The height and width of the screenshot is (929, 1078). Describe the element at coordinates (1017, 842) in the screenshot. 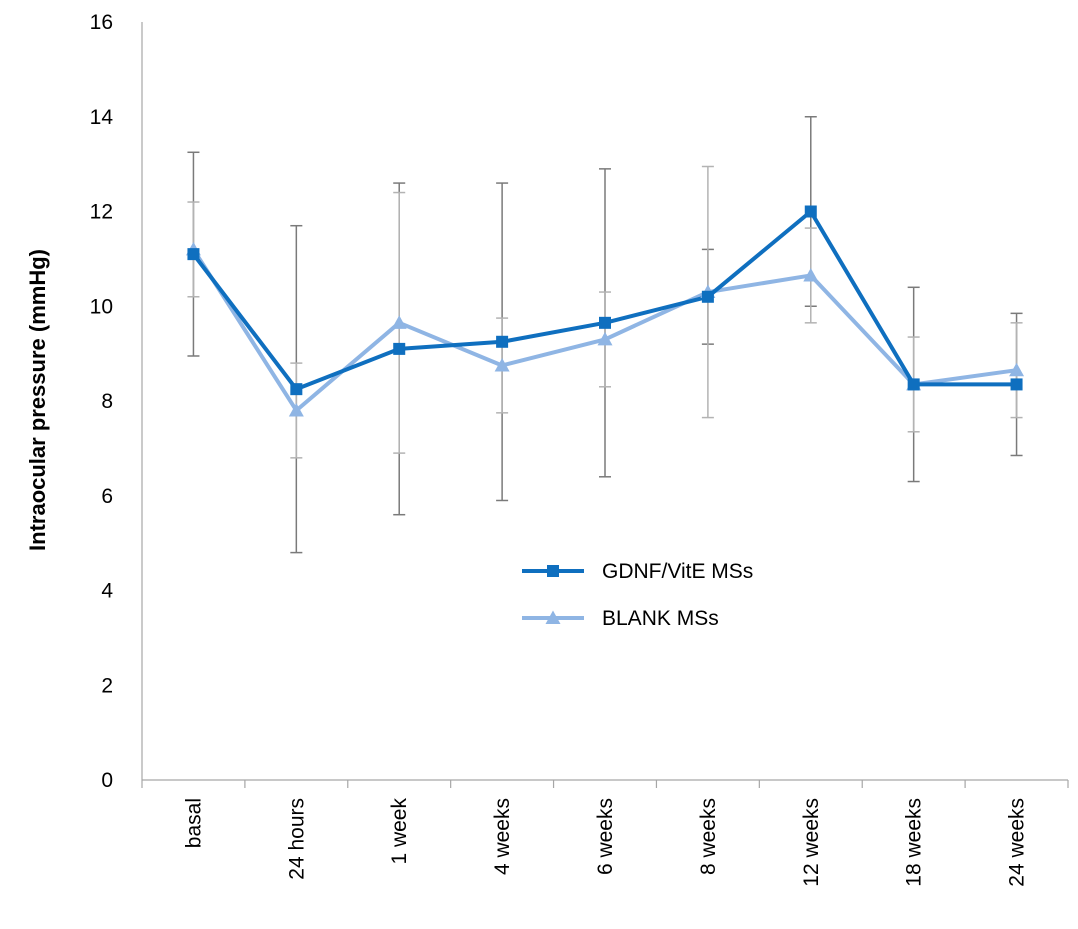

I see `x-tick-label: 24 weeks` at that location.